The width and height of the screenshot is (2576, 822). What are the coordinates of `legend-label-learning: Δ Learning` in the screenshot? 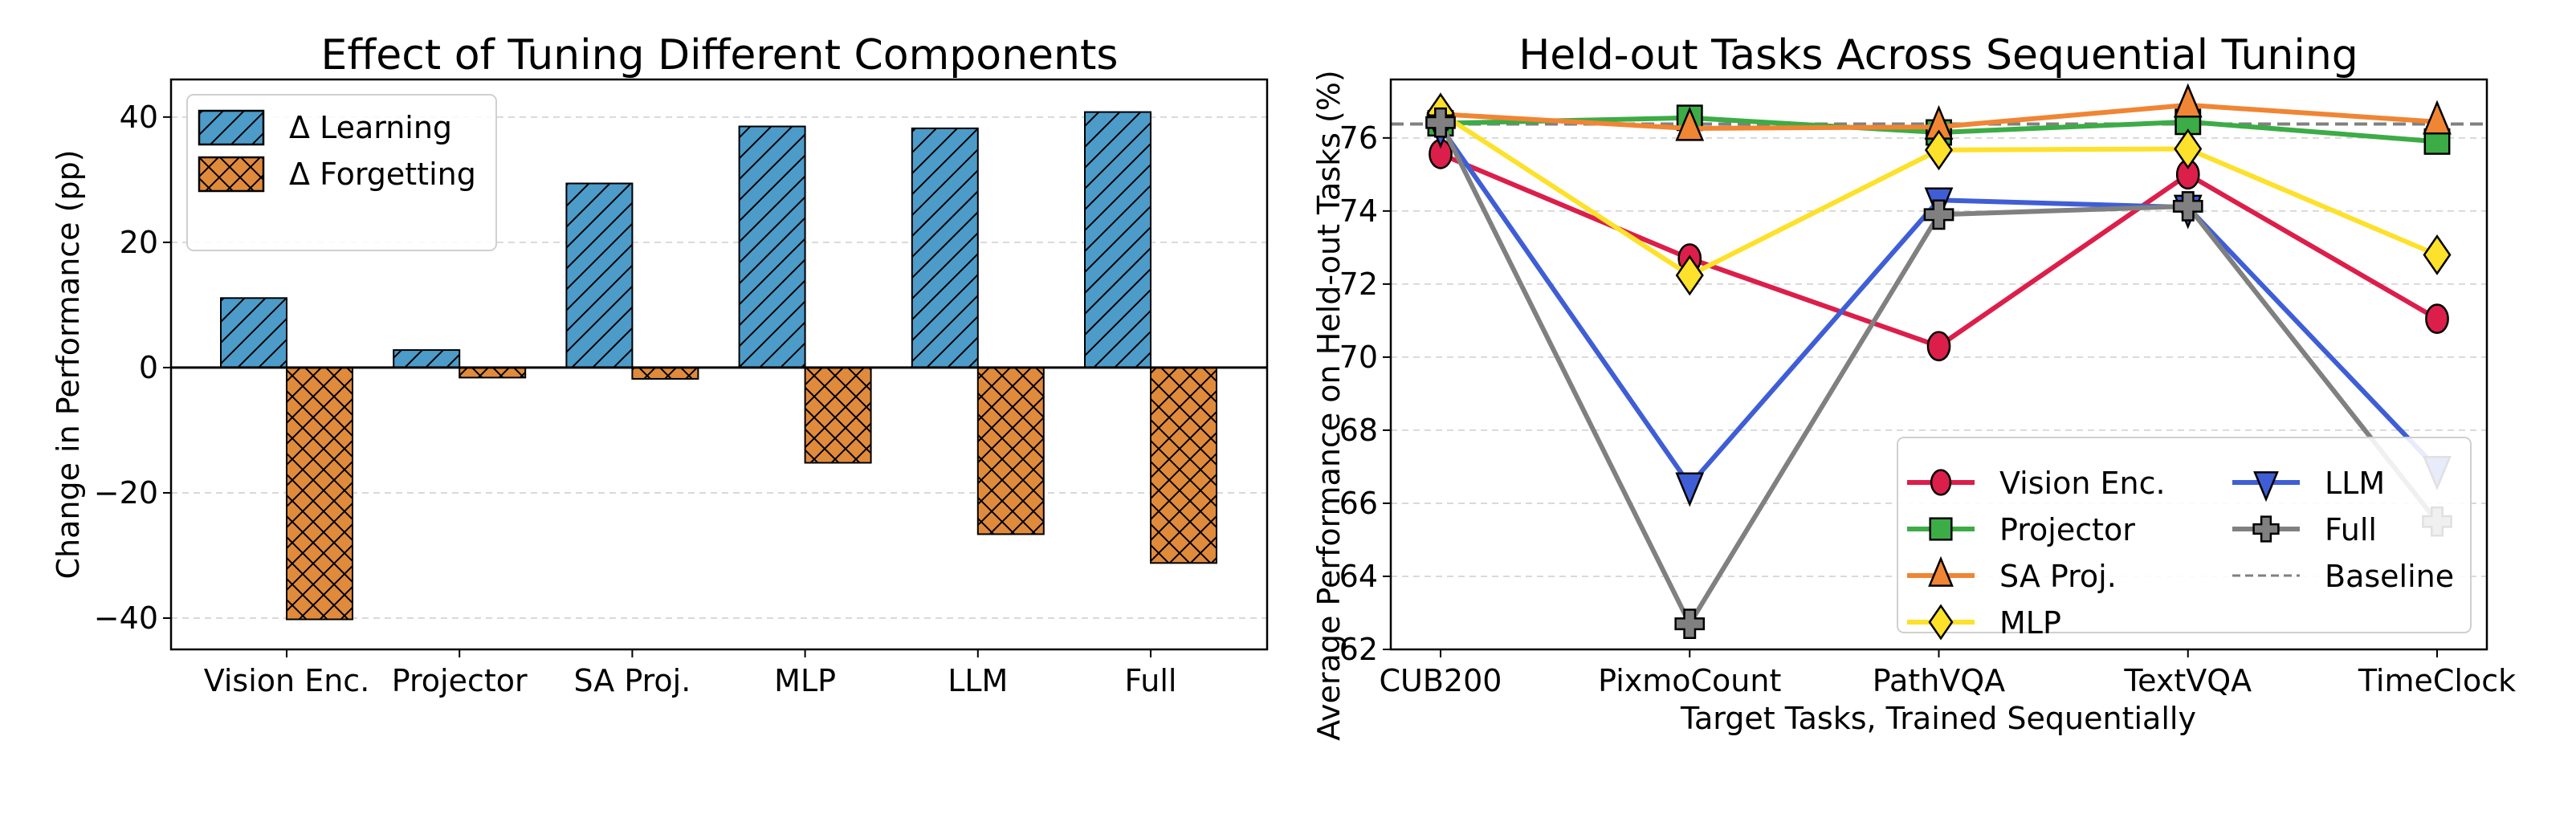 It's located at (370, 127).